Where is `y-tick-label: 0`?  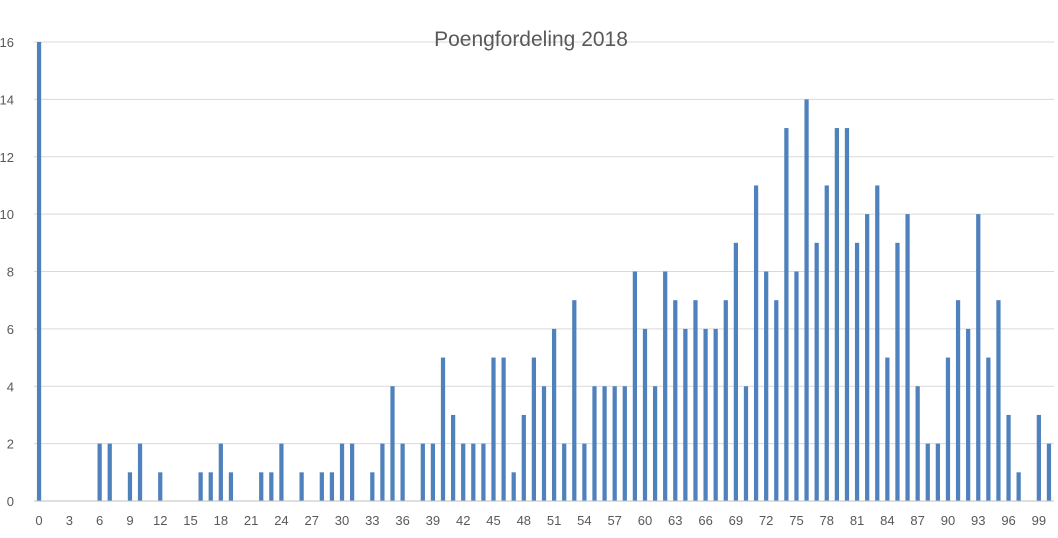
y-tick-label: 0 is located at coordinates (10, 501).